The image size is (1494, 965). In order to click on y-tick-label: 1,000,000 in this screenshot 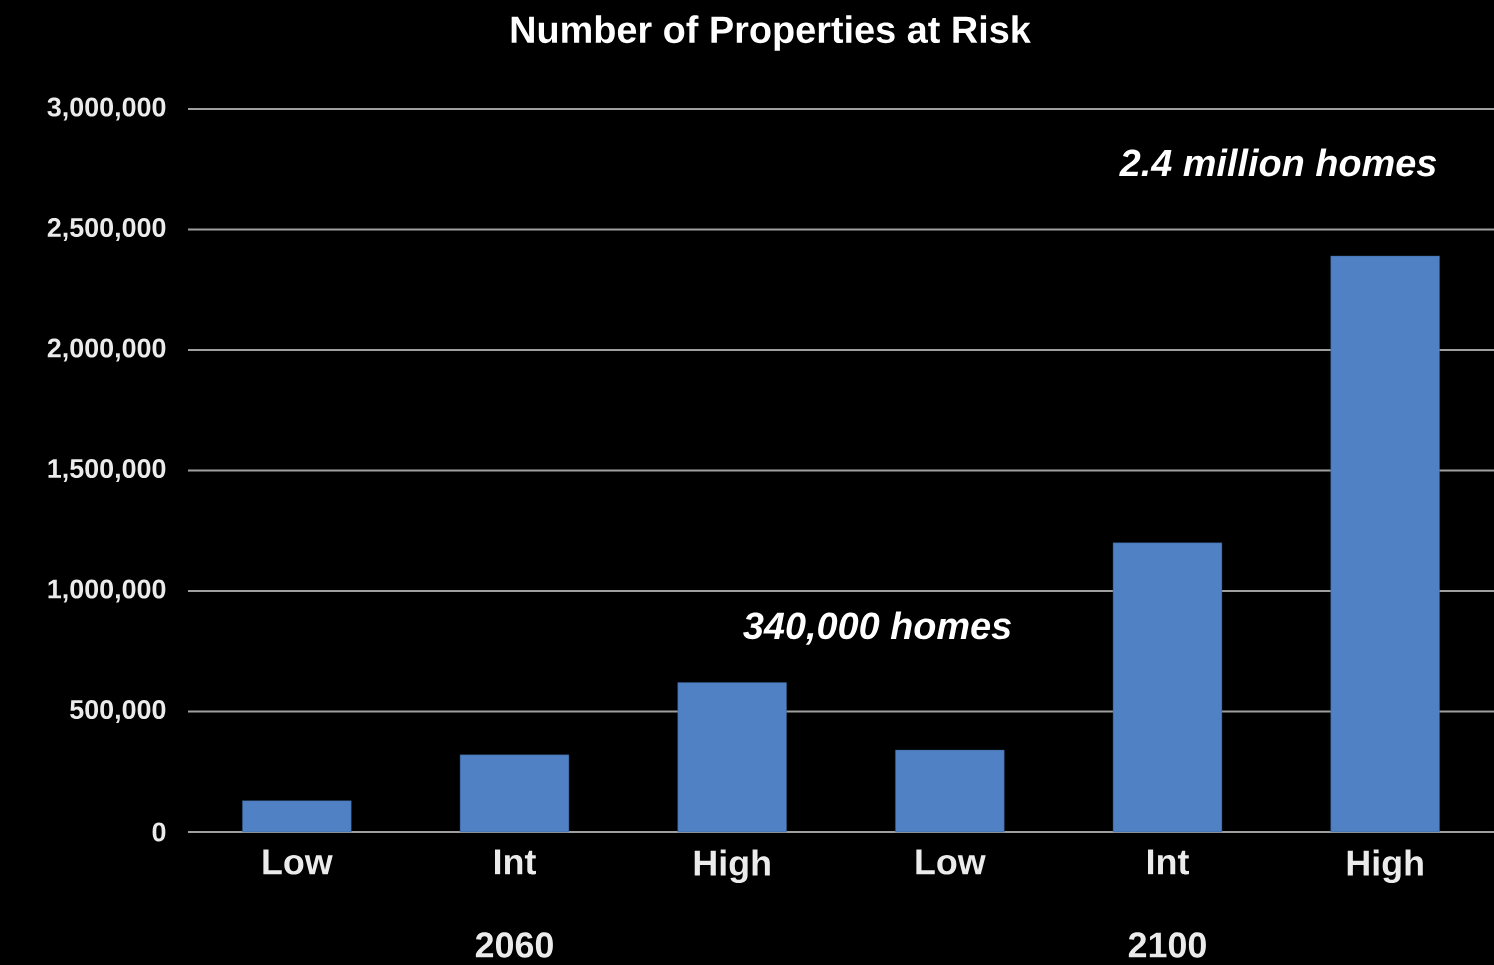, I will do `click(107, 591)`.